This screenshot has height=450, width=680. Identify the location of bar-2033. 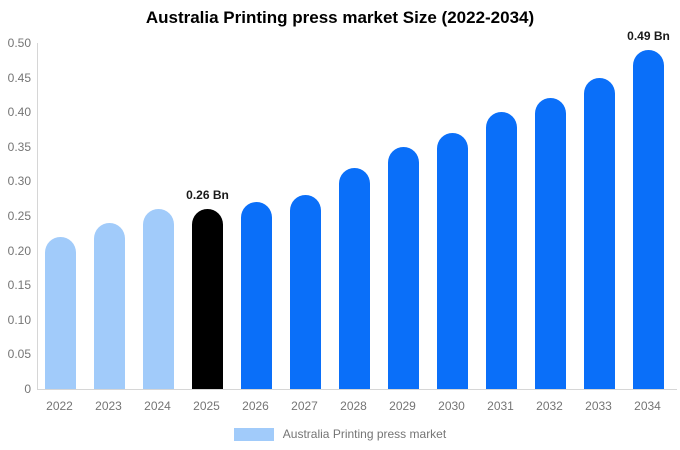
(599, 233).